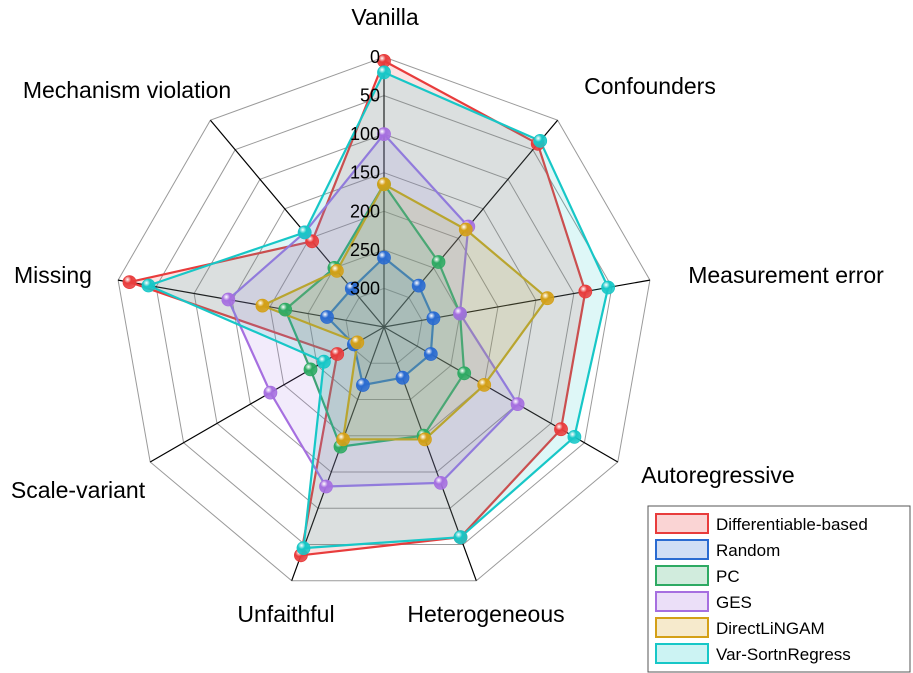  Describe the element at coordinates (748, 550) in the screenshot. I see `legend-label: Random` at that location.